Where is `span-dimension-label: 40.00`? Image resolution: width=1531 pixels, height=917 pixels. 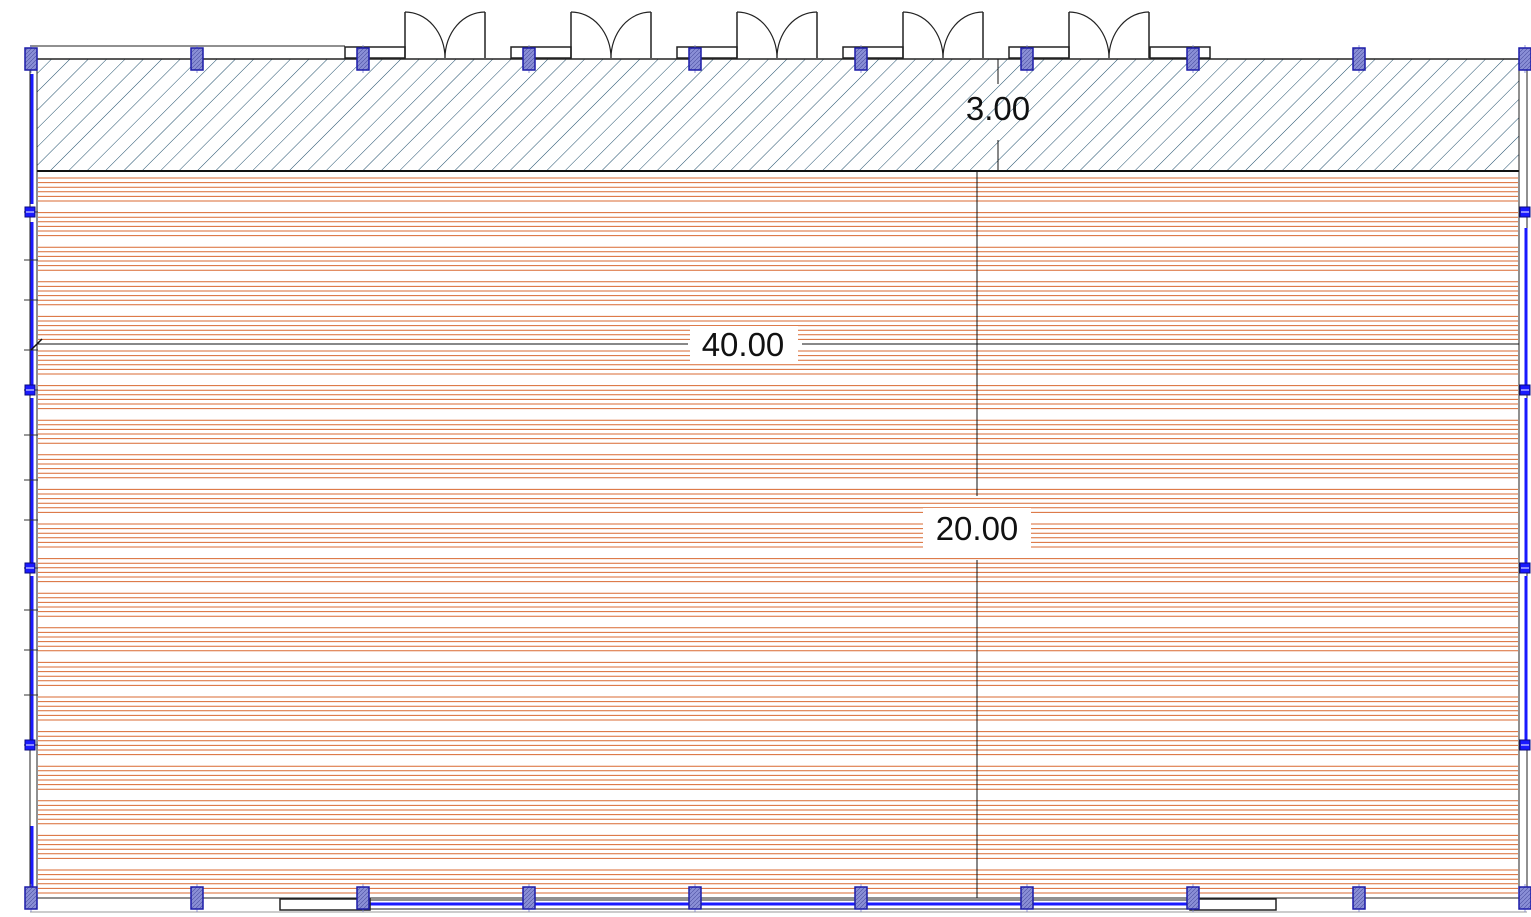 span-dimension-label: 40.00 is located at coordinates (743, 344).